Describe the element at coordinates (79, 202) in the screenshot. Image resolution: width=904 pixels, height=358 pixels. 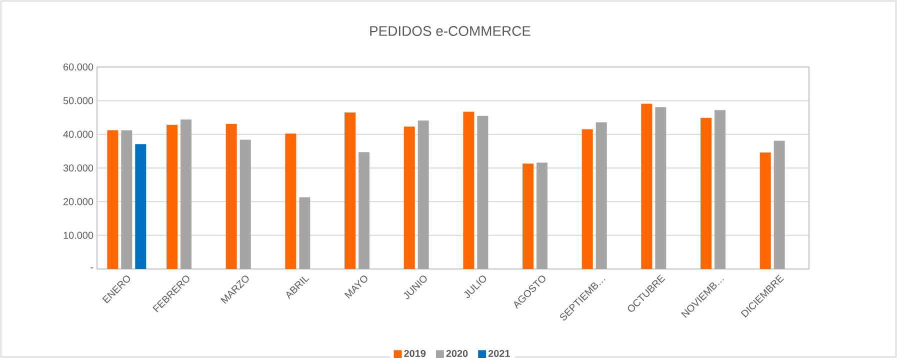
I see `y-tick-label: 20.000` at that location.